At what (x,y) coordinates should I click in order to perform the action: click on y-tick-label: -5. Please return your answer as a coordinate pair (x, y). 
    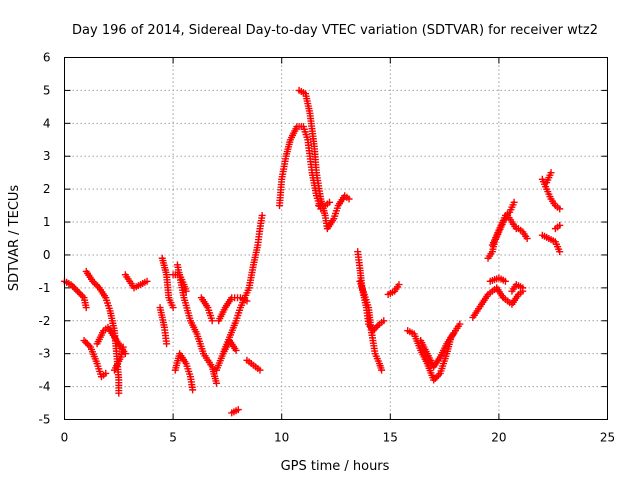
    Looking at the image, I should click on (45, 420).